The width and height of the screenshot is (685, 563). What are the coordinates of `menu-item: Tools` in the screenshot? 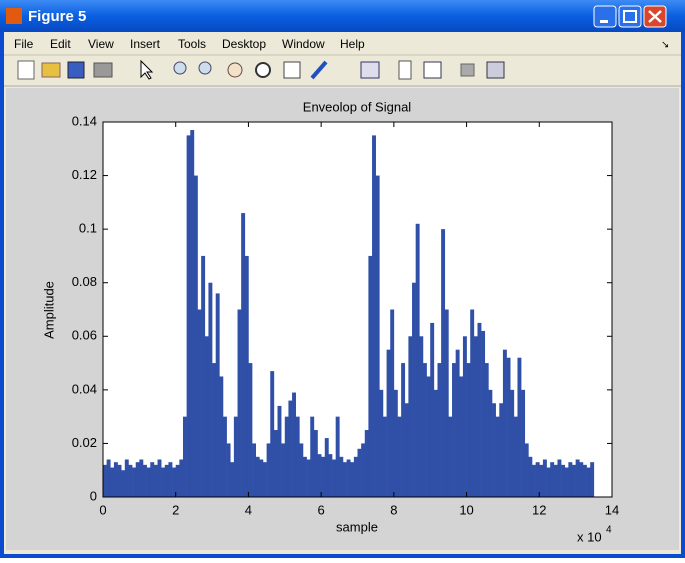 It's located at (192, 44).